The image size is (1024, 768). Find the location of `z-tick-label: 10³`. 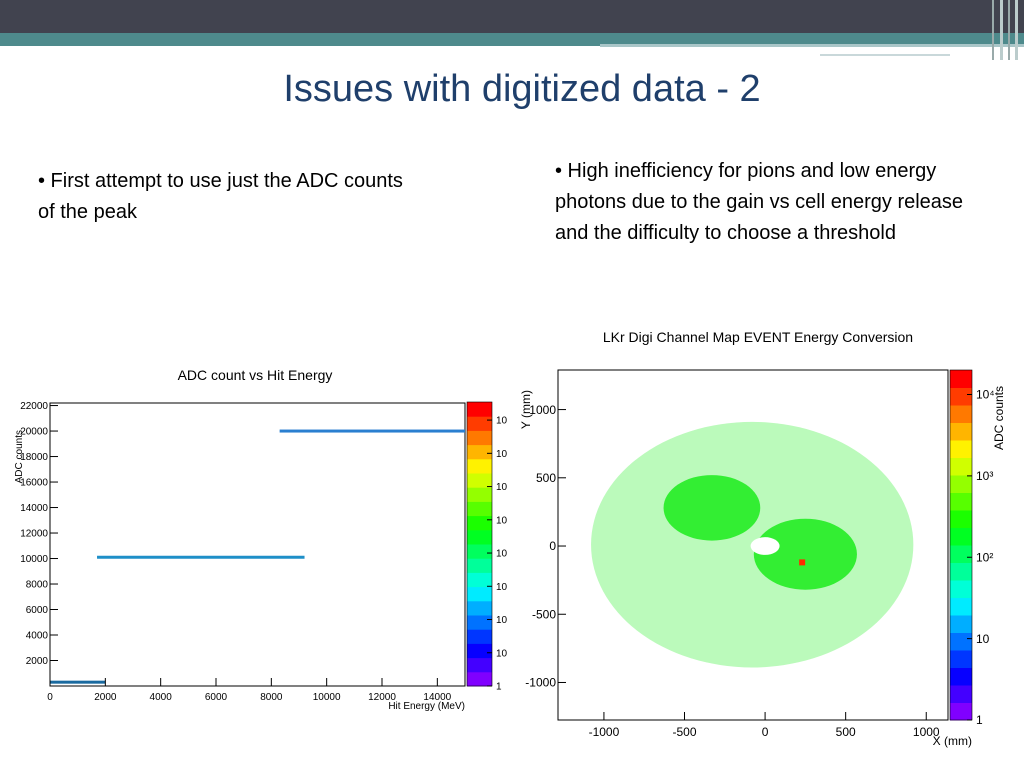

z-tick-label: 10³ is located at coordinates (984, 476).